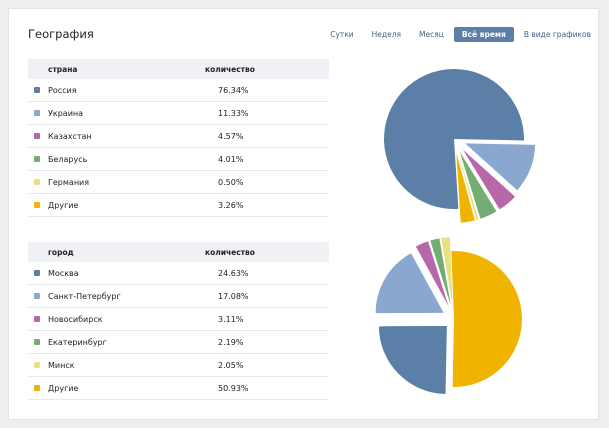 The image size is (609, 428). I want to click on table-row: Другие 3.26%, so click(178, 205).